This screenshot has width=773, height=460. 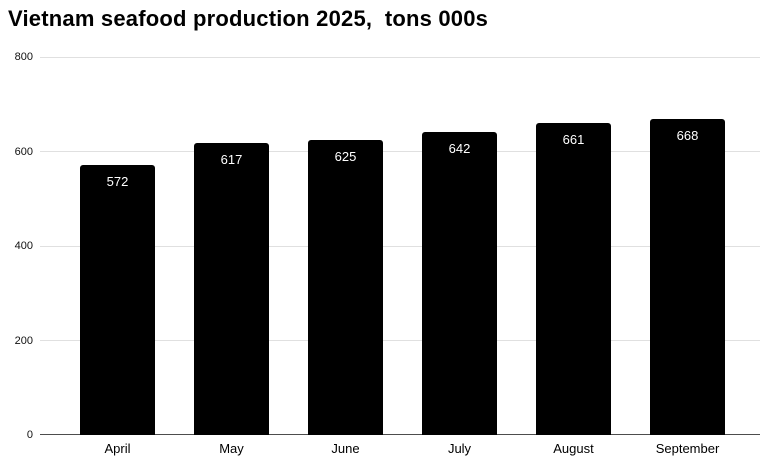 I want to click on bar-august: 661, so click(x=573, y=278).